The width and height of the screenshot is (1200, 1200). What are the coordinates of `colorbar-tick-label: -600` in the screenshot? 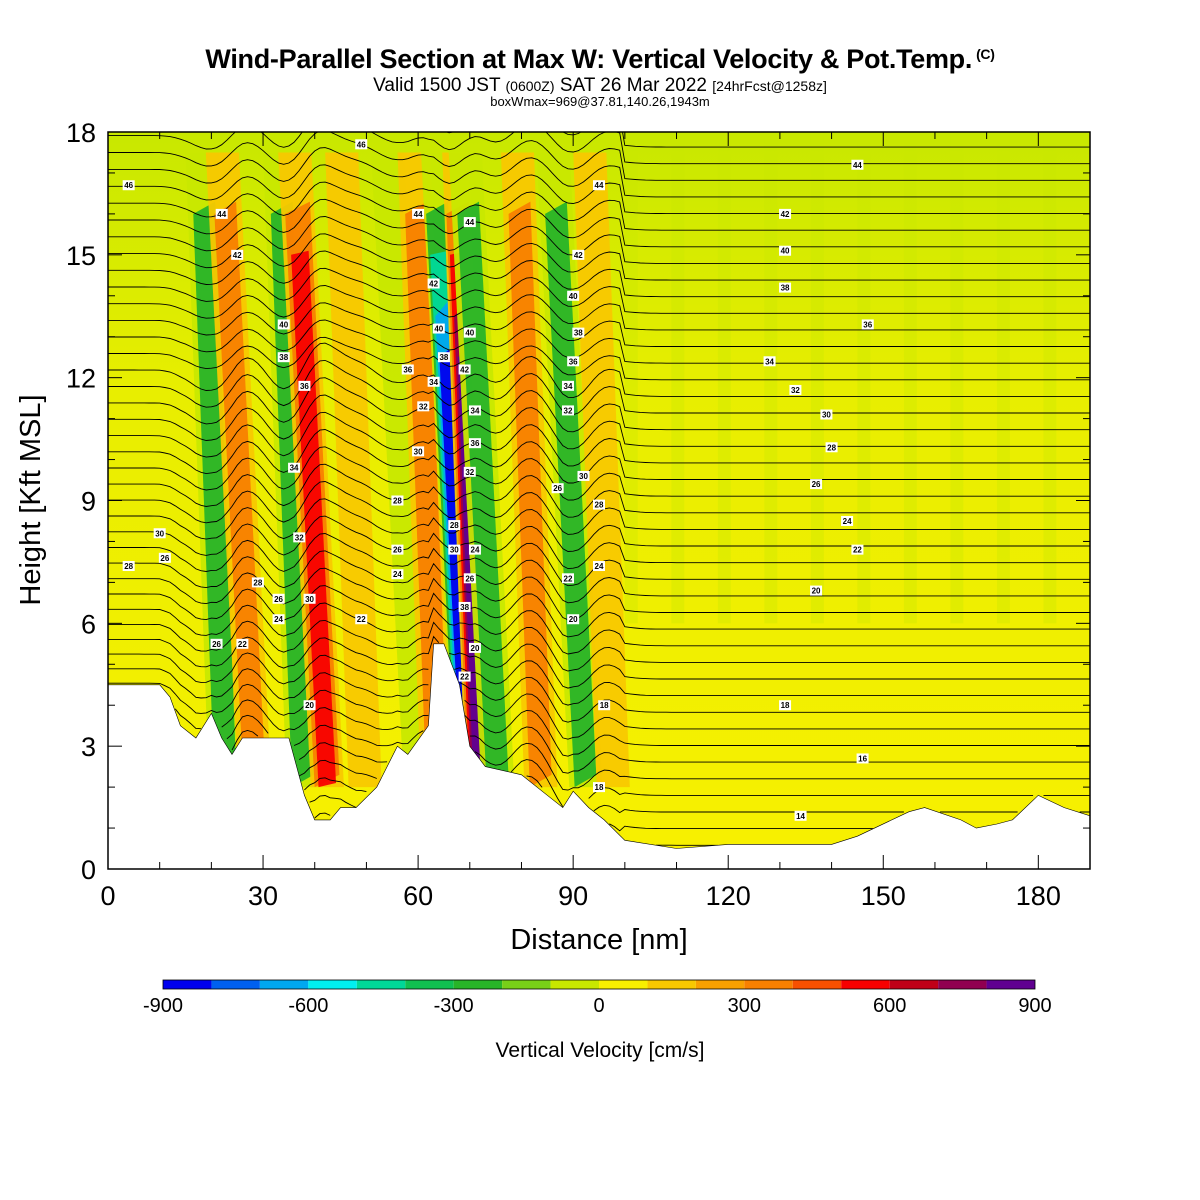 It's located at (308, 1006).